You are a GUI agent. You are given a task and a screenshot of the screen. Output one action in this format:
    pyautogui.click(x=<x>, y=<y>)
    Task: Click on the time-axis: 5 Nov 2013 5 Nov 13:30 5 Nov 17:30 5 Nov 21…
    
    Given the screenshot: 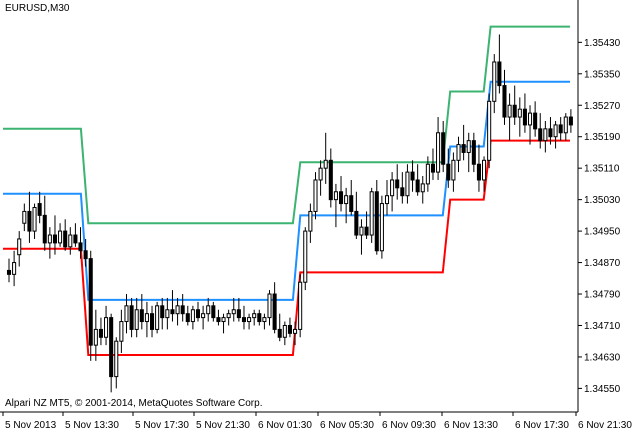 What is the action you would take?
    pyautogui.click(x=317, y=421)
    